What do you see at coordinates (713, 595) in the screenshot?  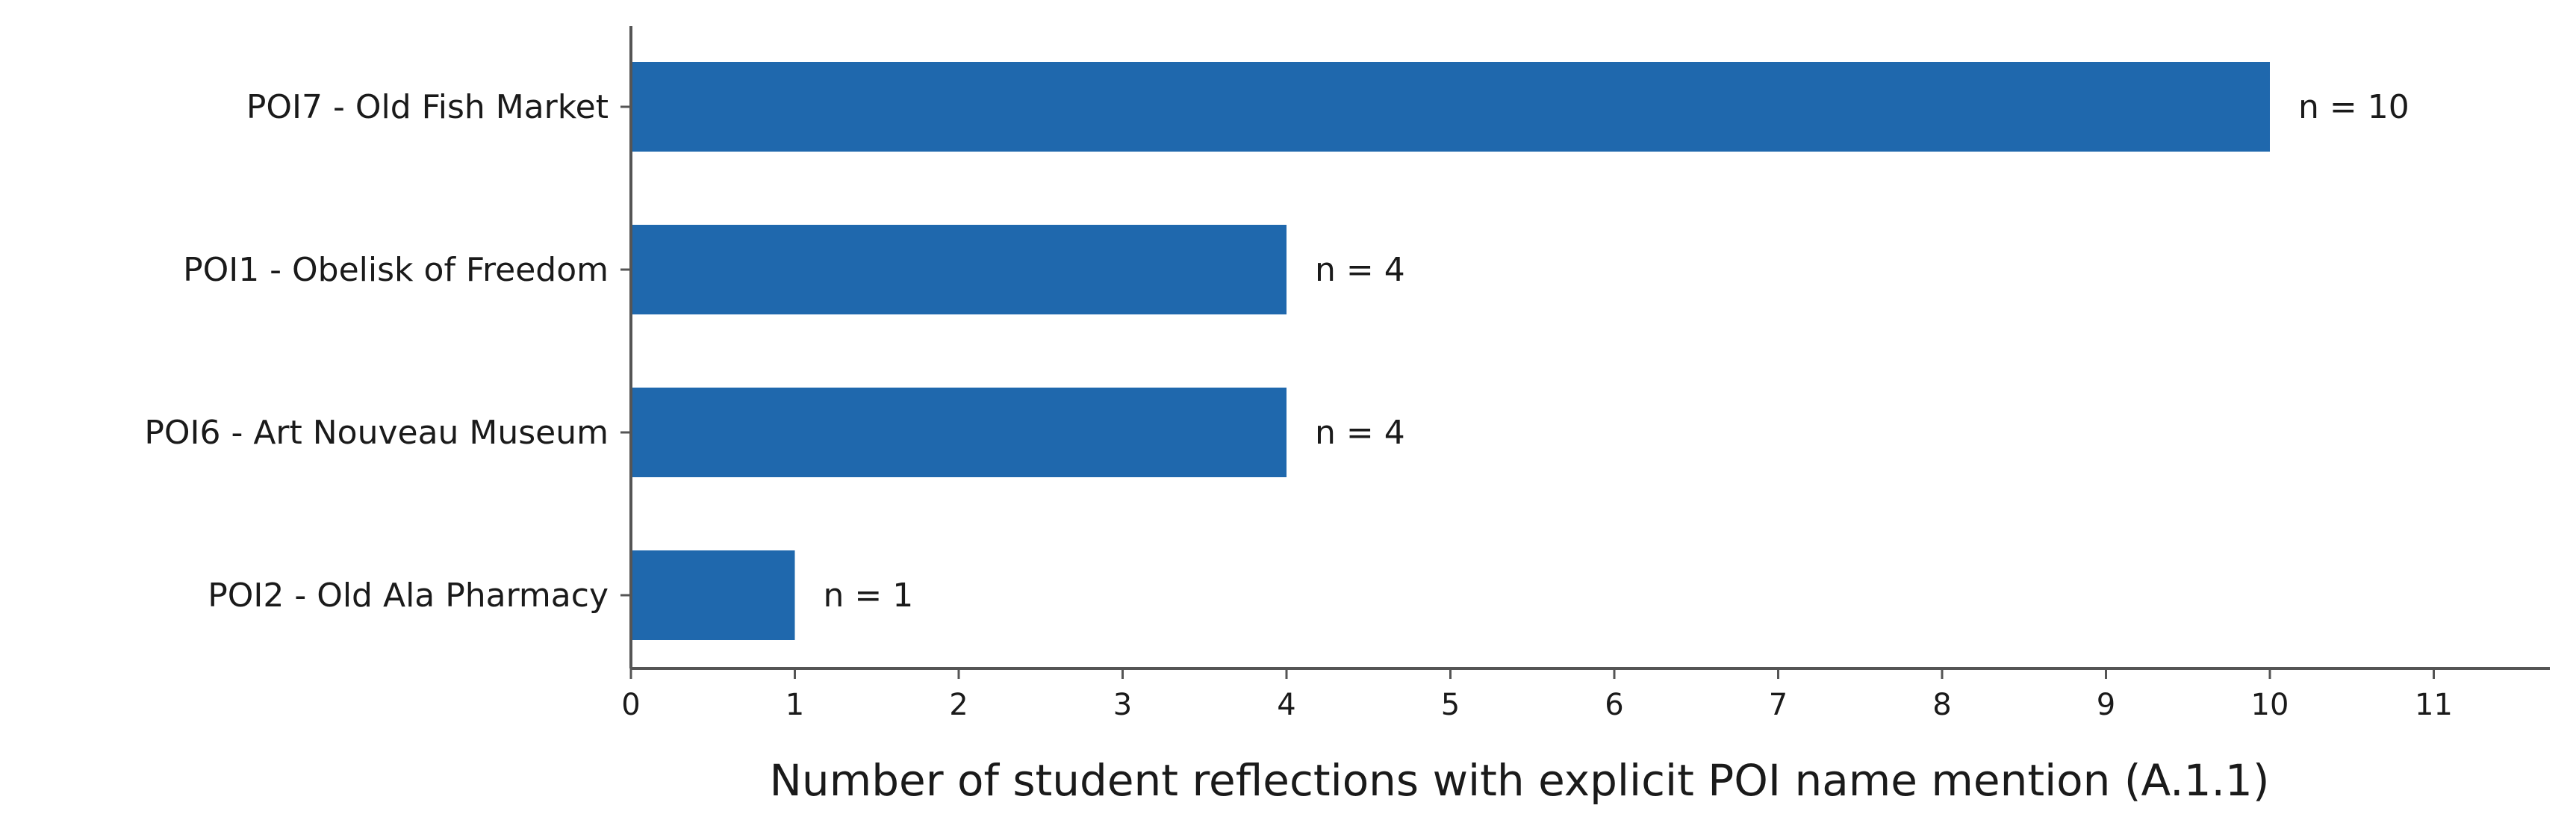 I see `bar-poi2` at bounding box center [713, 595].